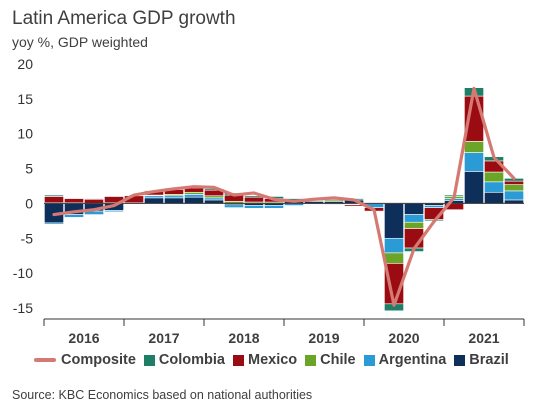  I want to click on x-tick-label: 2016, so click(83, 337).